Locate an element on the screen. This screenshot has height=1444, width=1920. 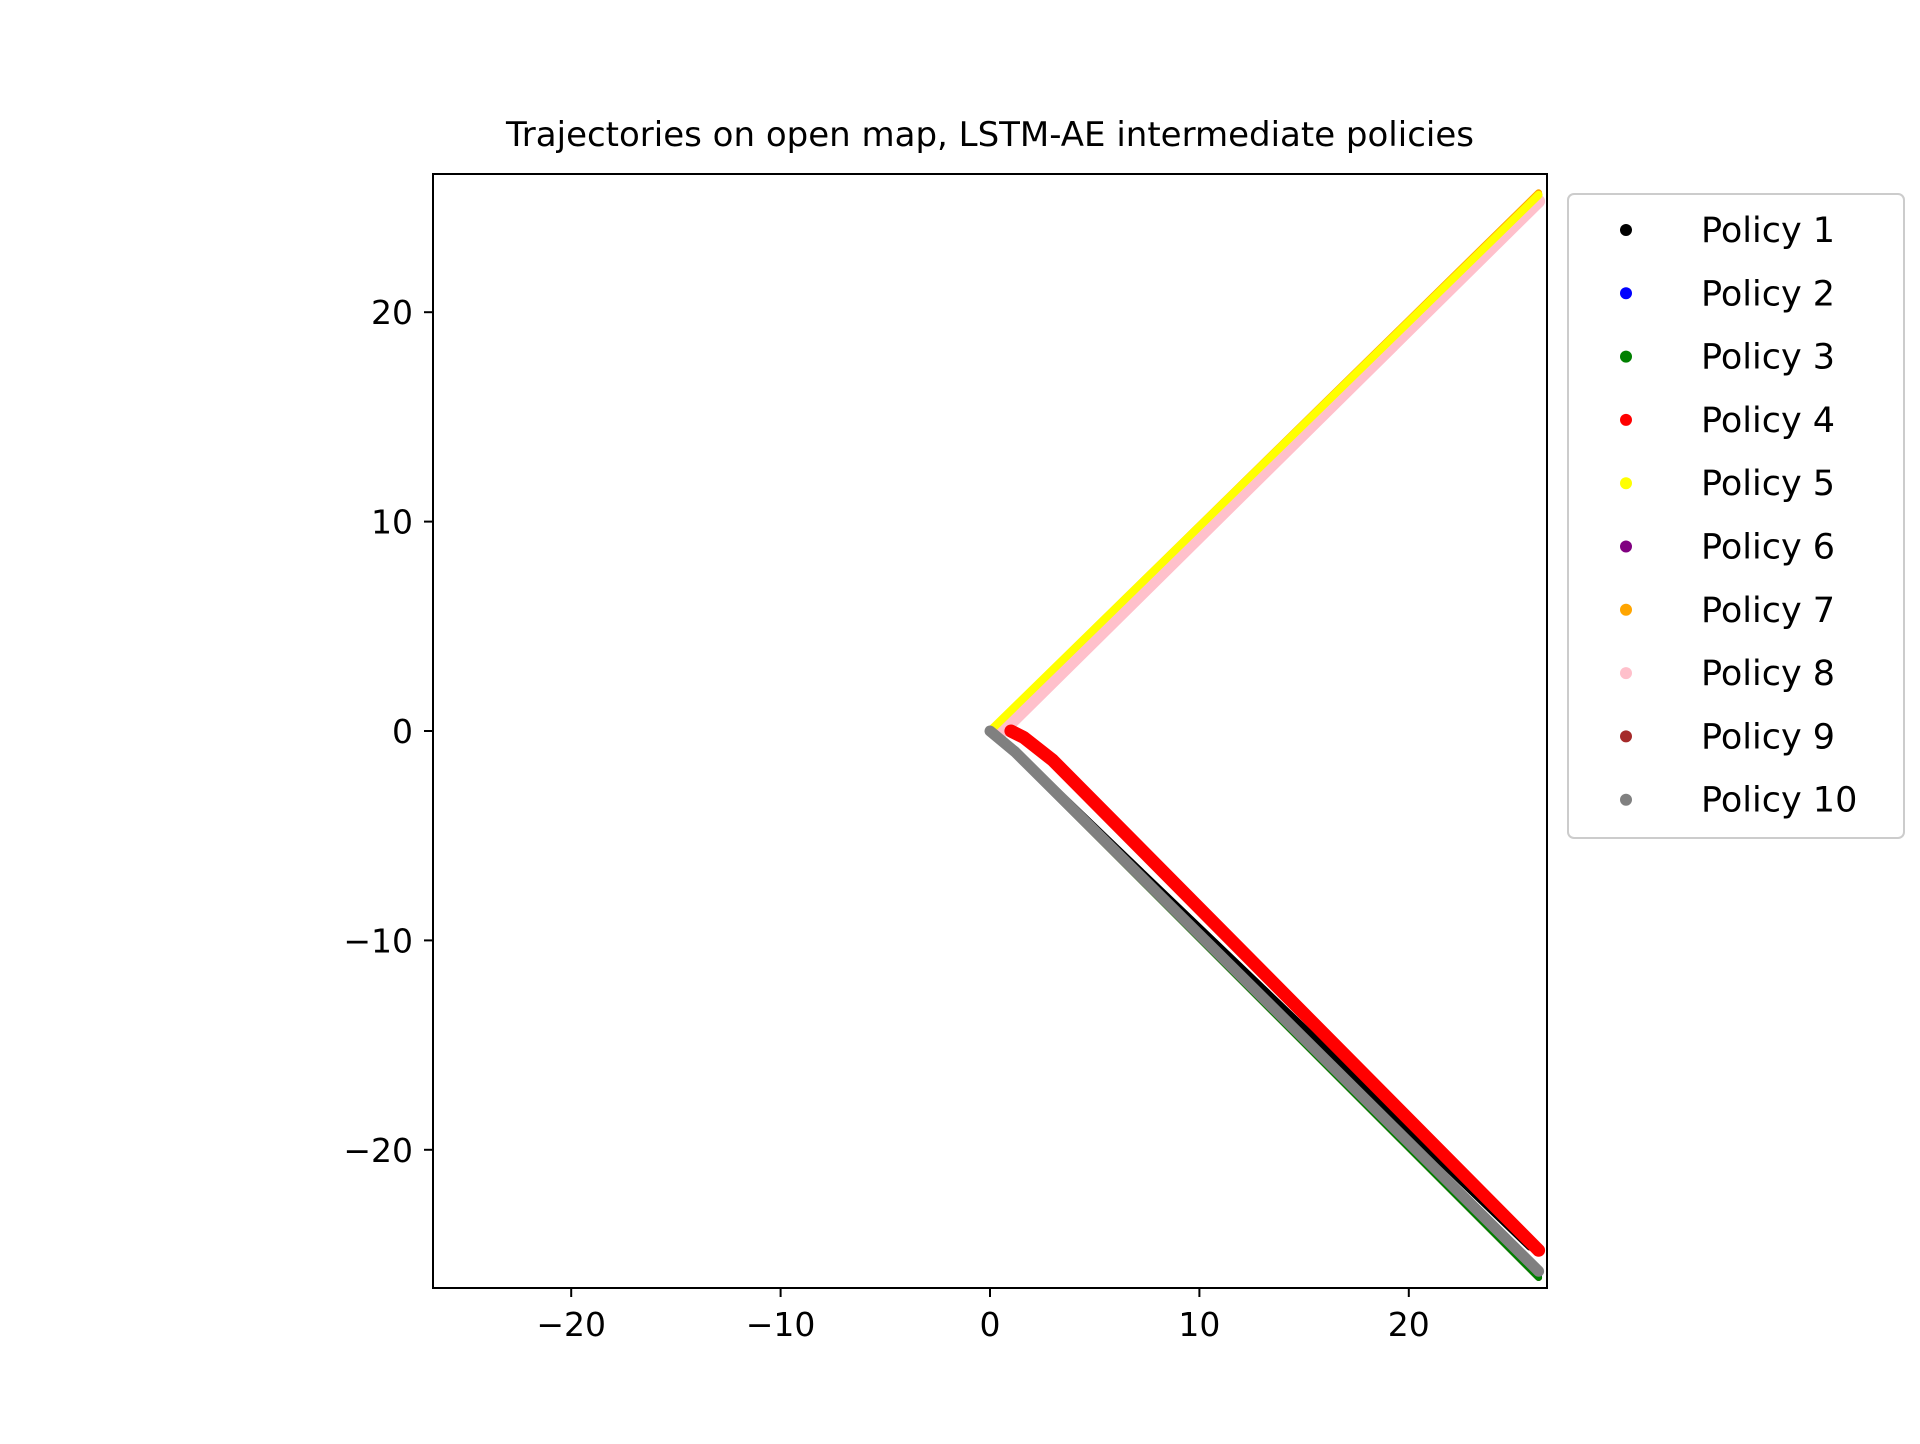
x-tick-label: 0 is located at coordinates (990, 1324).